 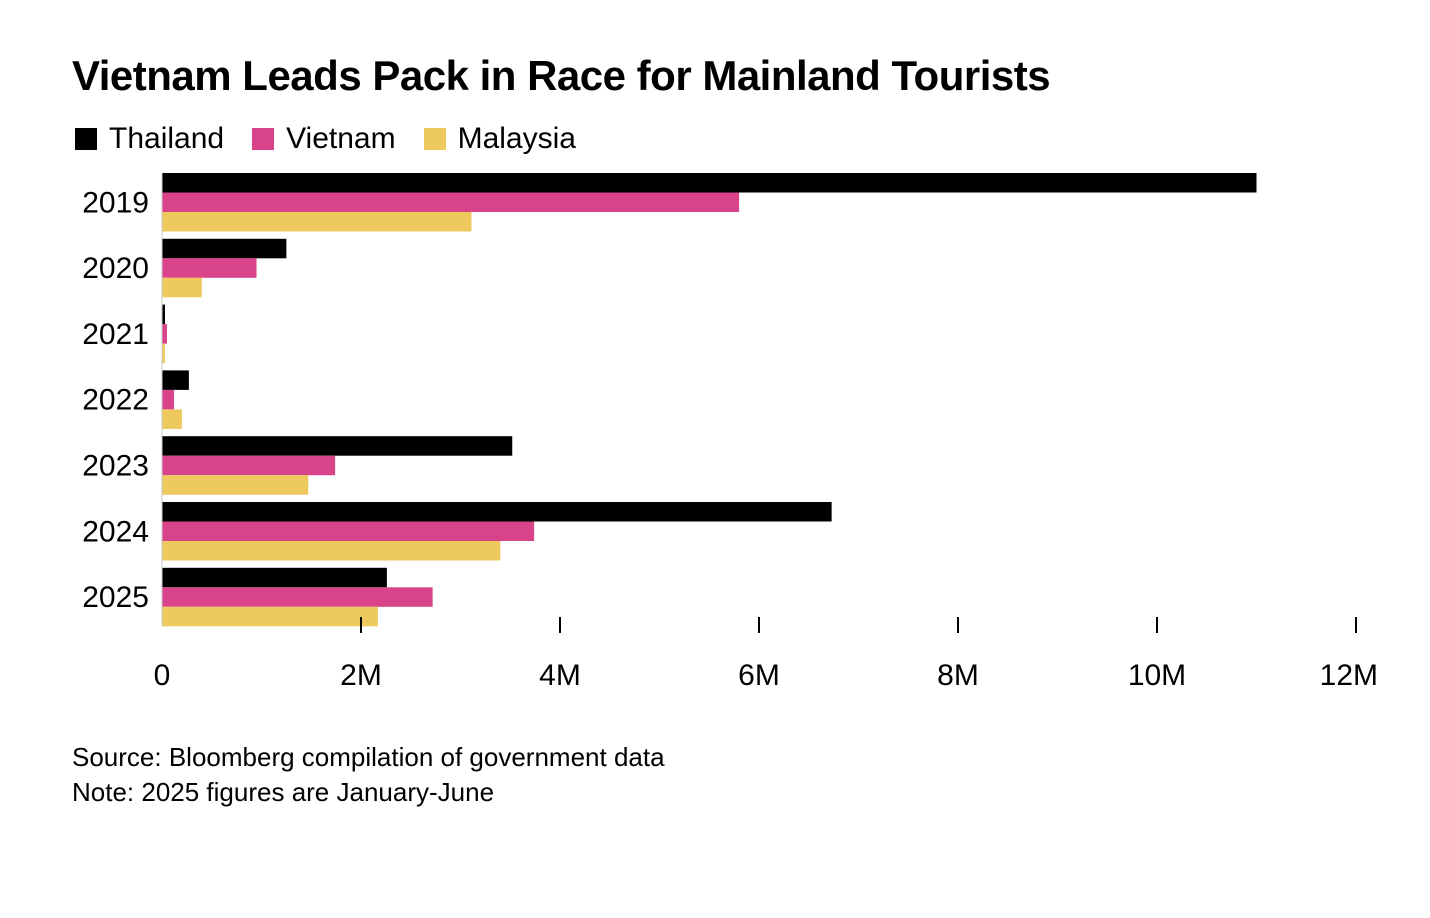 What do you see at coordinates (224, 248) in the screenshot?
I see `bar-thailand-2020` at bounding box center [224, 248].